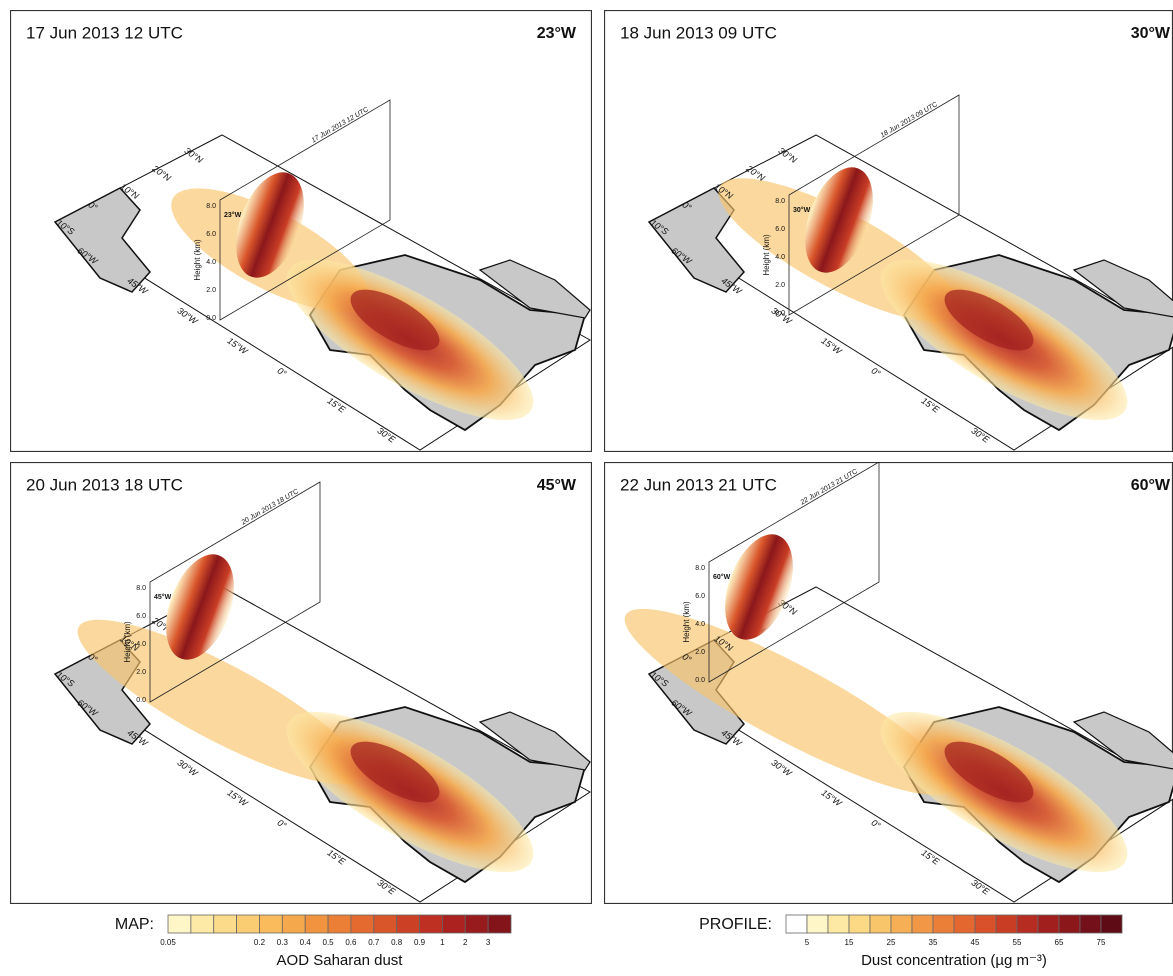 Image resolution: width=1173 pixels, height=976 pixels. Describe the element at coordinates (807, 942) in the screenshot. I see `colorbar-tick: 5` at that location.